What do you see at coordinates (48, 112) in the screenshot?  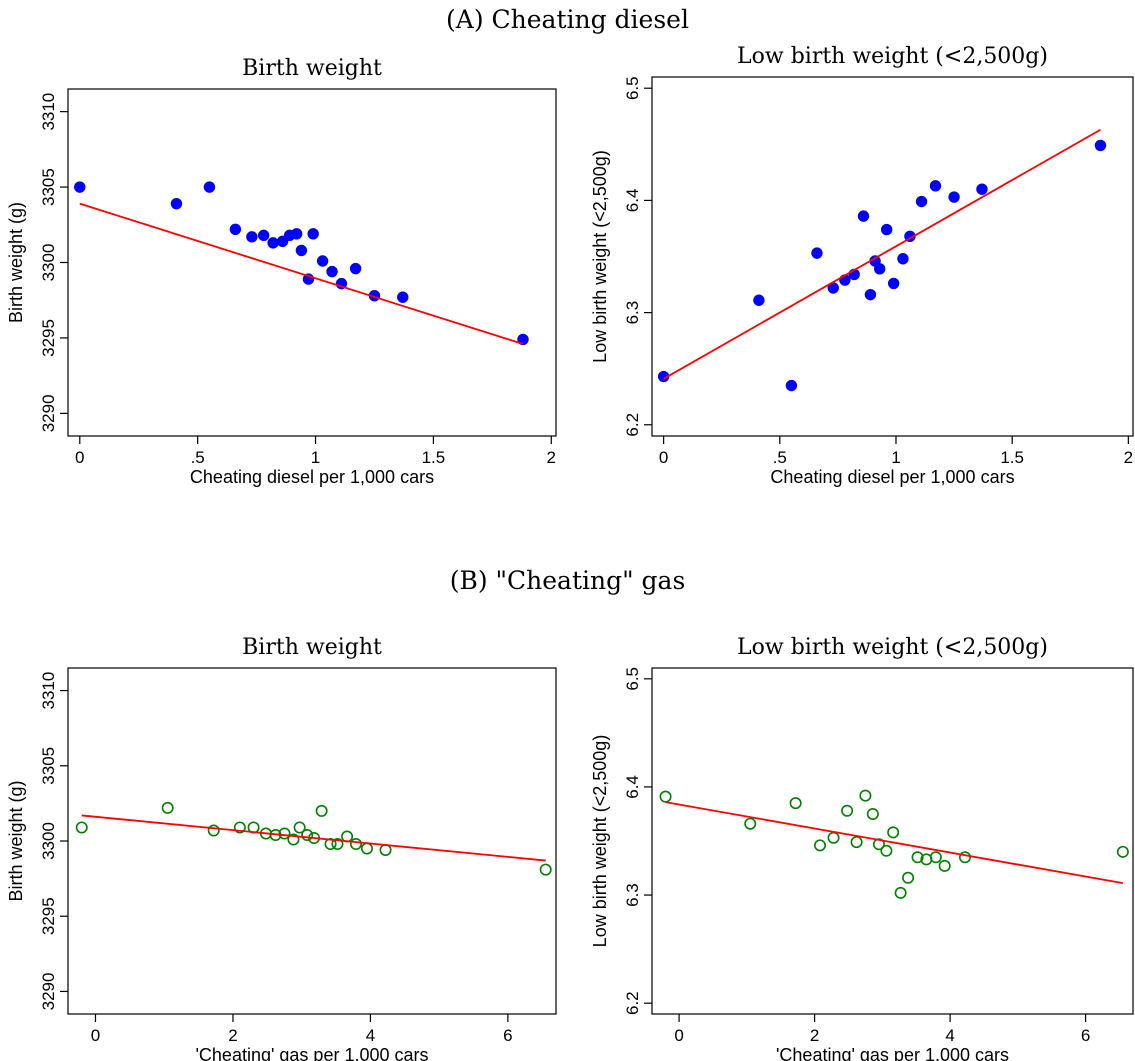 I see `y-tick-label: 3310` at bounding box center [48, 112].